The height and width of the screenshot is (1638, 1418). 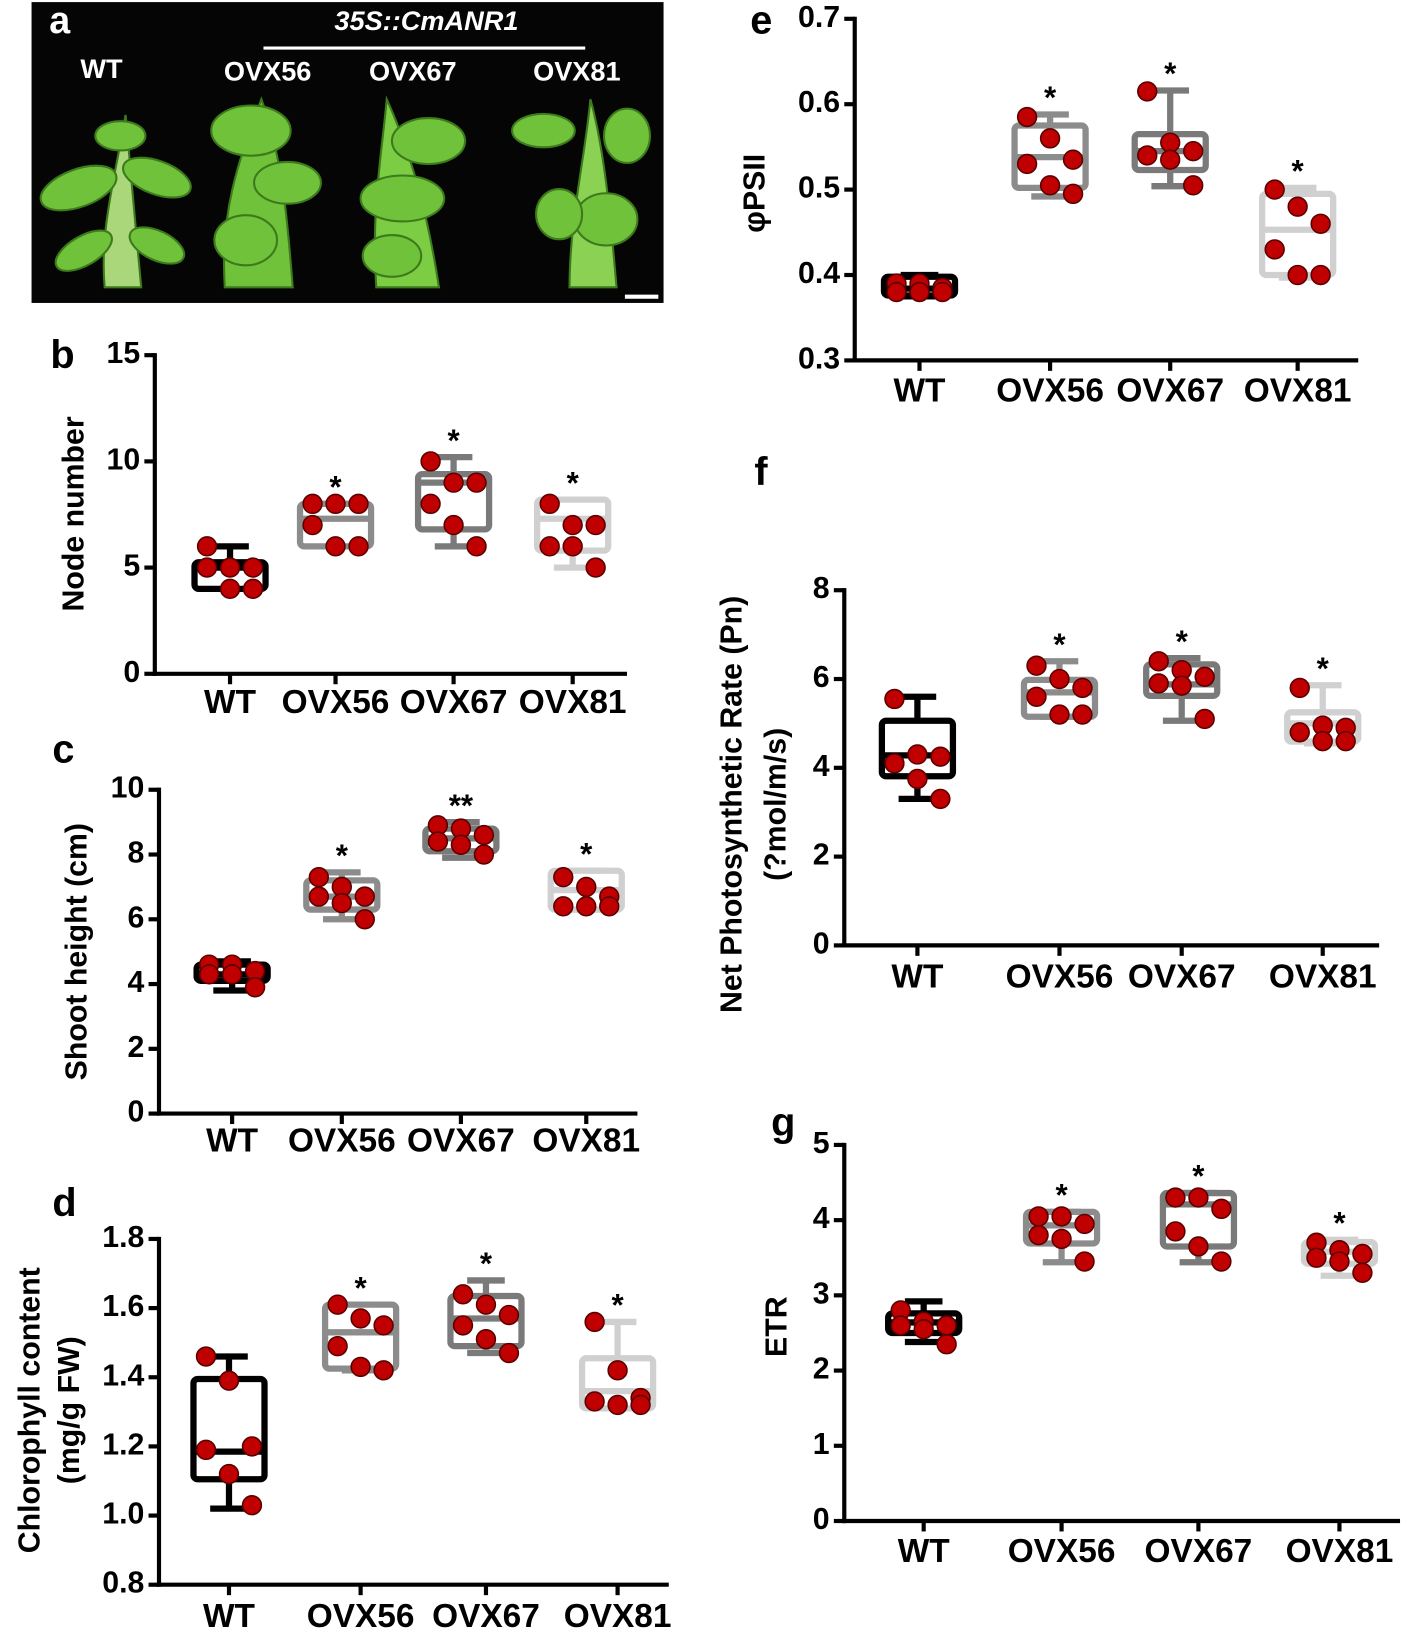 What do you see at coordinates (62, 355) in the screenshot?
I see `panel-label: b` at bounding box center [62, 355].